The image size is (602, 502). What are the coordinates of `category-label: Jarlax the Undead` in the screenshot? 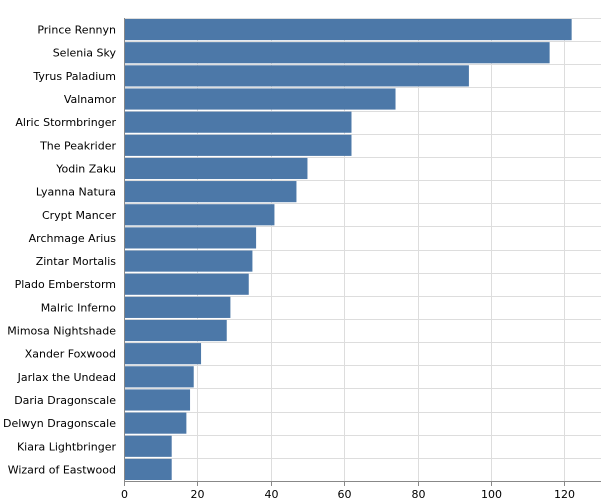 It's located at (66, 377).